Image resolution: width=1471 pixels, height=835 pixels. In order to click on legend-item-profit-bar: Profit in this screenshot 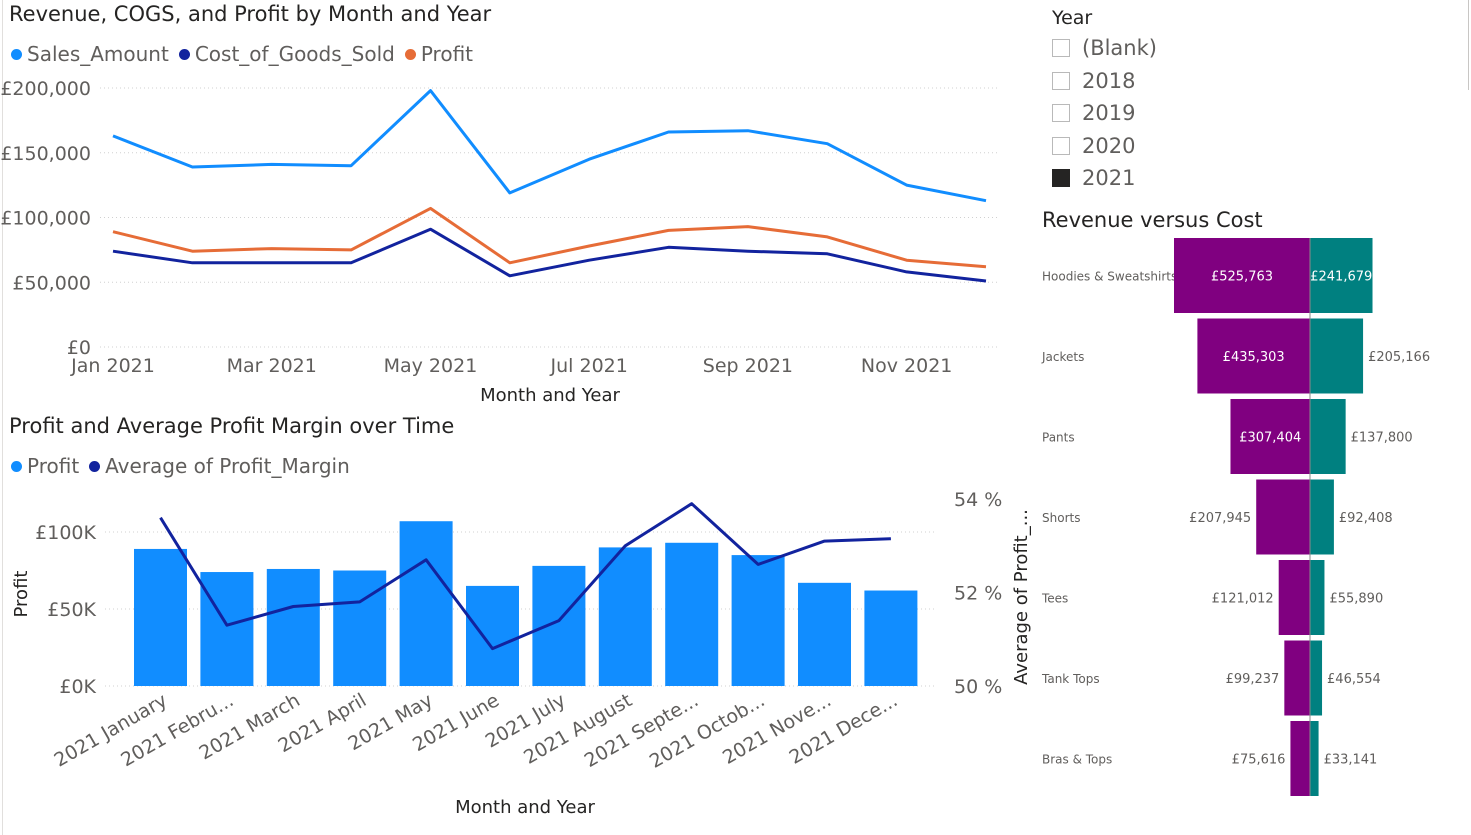, I will do `click(45, 466)`.